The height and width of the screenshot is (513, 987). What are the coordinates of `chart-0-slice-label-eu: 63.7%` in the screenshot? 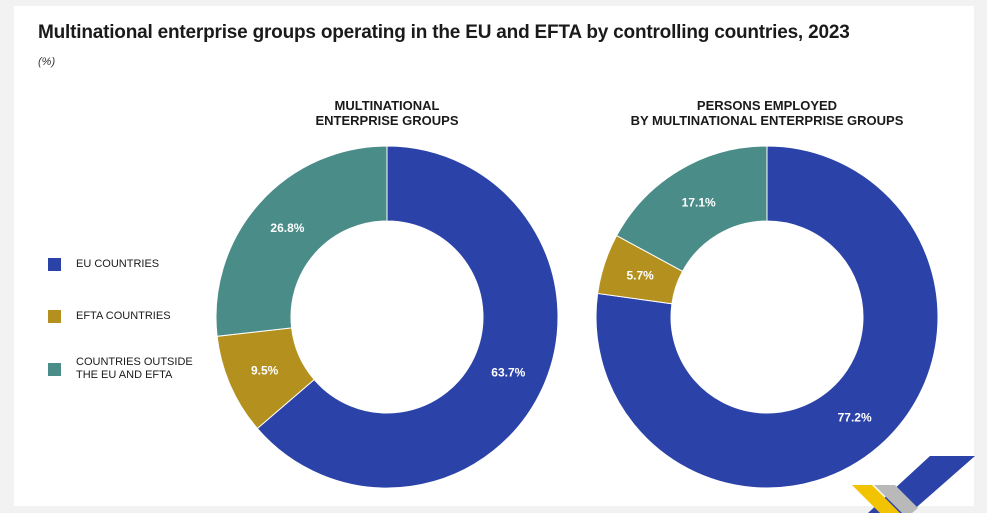 It's located at (508, 373).